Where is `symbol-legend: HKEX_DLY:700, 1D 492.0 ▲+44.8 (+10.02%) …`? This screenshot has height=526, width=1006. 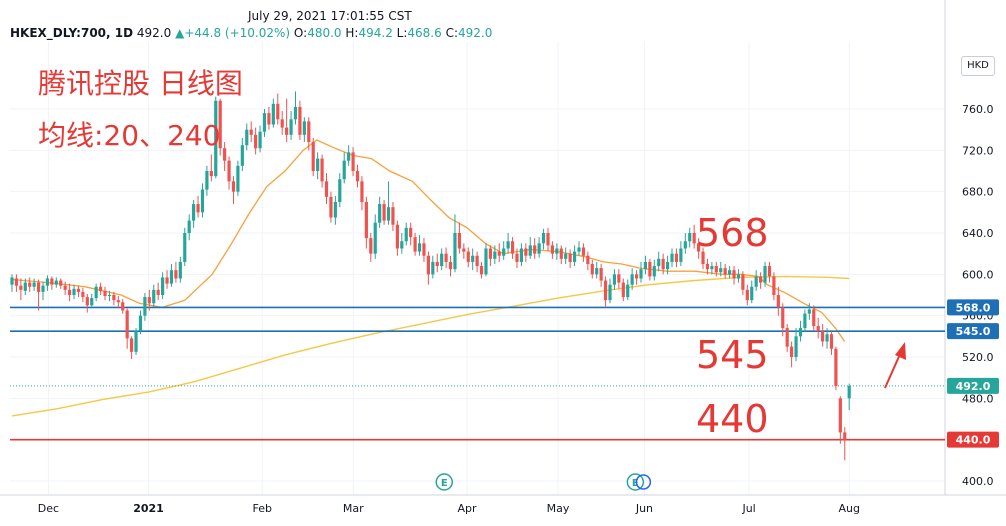
symbol-legend: HKEX_DLY:700, 1D 492.0 ▲+44.8 (+10.02%) … is located at coordinates (251, 33).